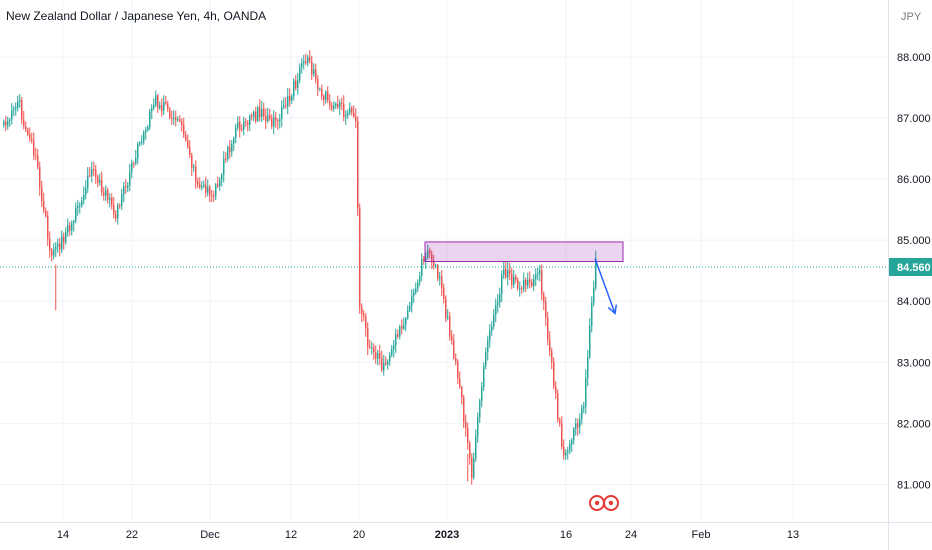 This screenshot has height=550, width=932. What do you see at coordinates (291, 535) in the screenshot?
I see `time-tick-label: 12` at bounding box center [291, 535].